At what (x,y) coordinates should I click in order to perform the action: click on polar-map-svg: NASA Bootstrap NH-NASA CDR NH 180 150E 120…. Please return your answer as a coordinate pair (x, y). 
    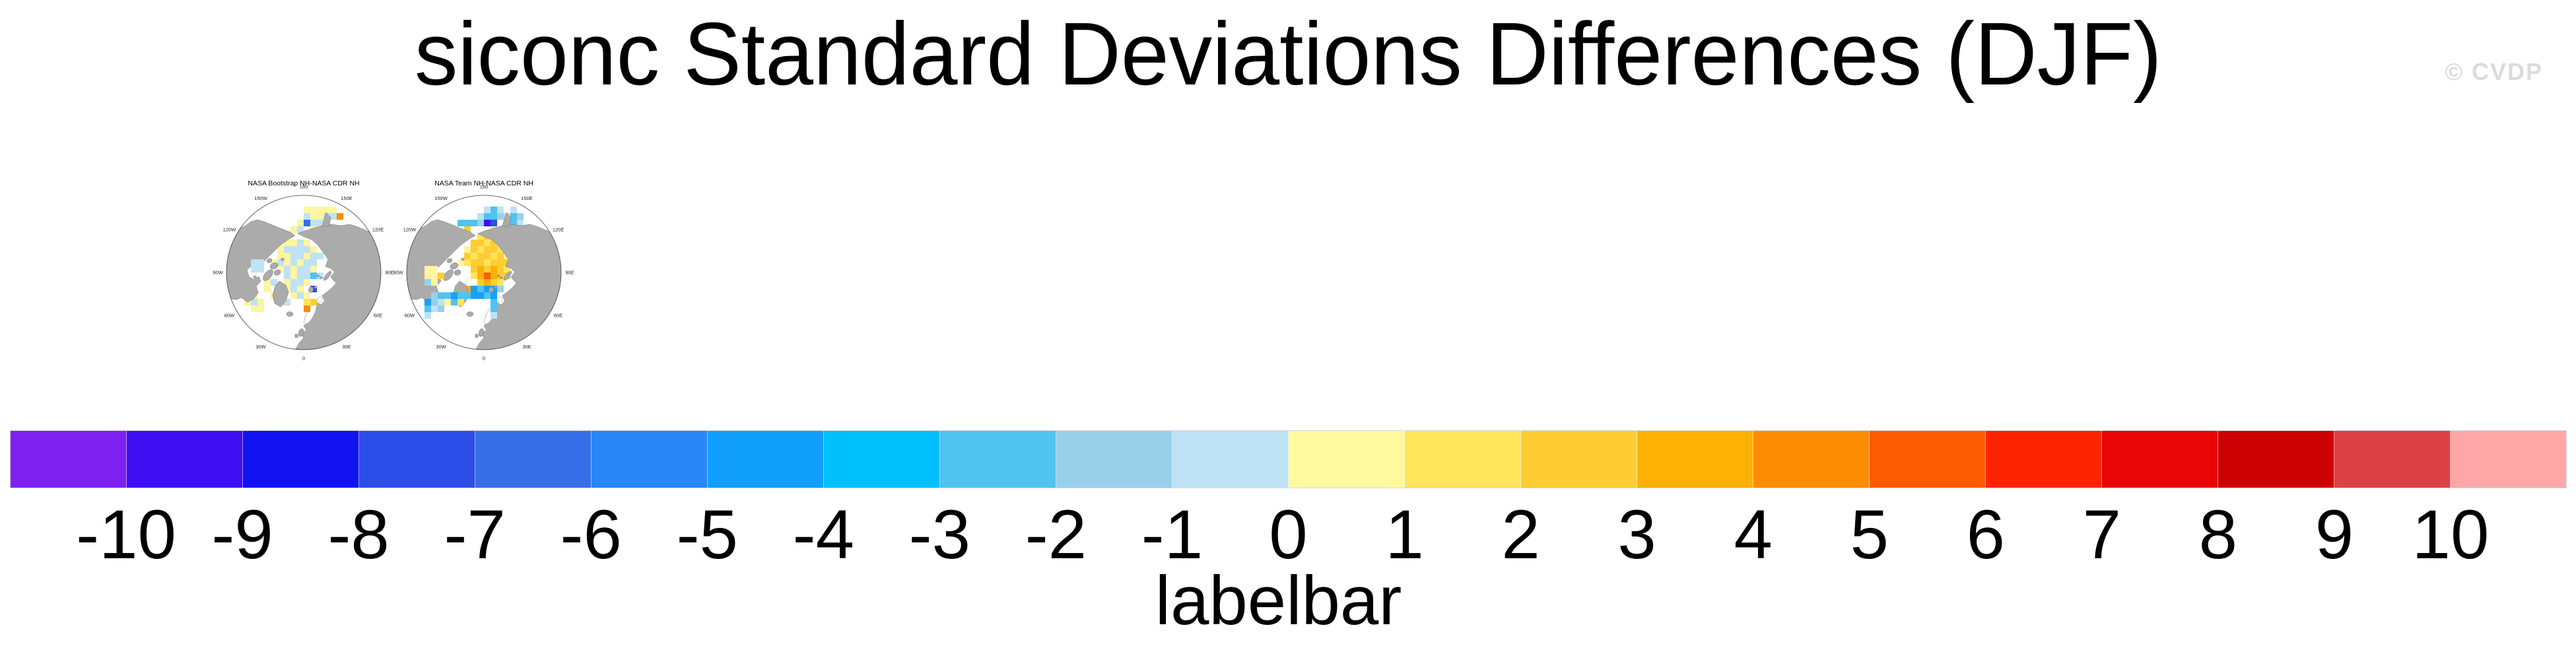
    Looking at the image, I should click on (303, 270).